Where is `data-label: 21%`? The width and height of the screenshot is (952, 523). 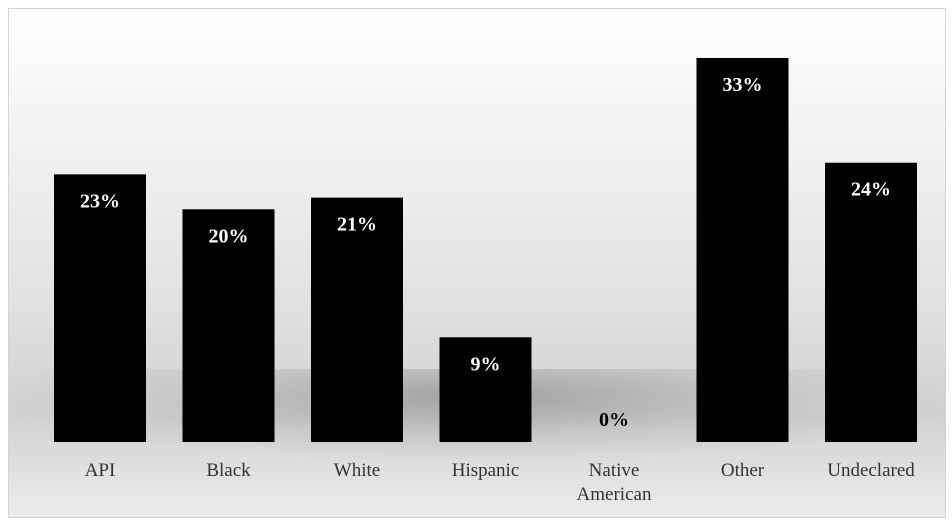 data-label: 21% is located at coordinates (357, 225).